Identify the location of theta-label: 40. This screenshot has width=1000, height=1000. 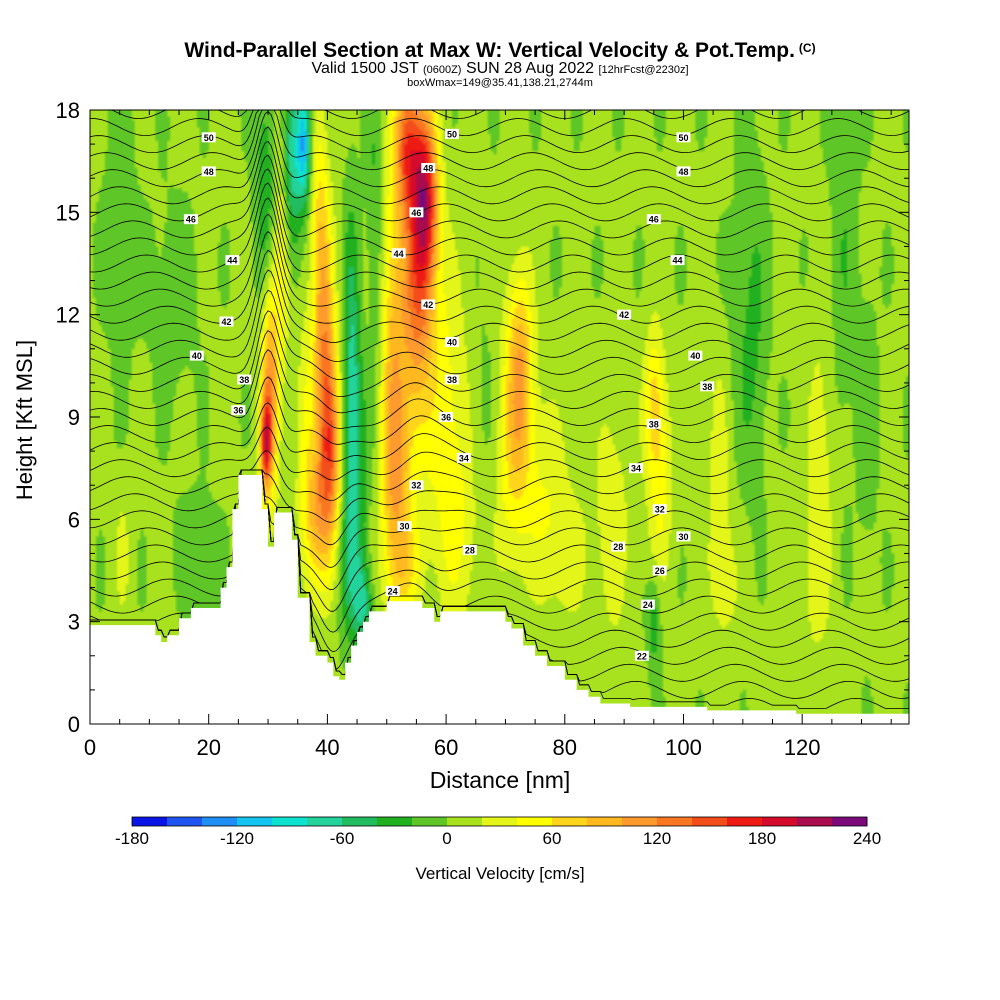
(452, 341).